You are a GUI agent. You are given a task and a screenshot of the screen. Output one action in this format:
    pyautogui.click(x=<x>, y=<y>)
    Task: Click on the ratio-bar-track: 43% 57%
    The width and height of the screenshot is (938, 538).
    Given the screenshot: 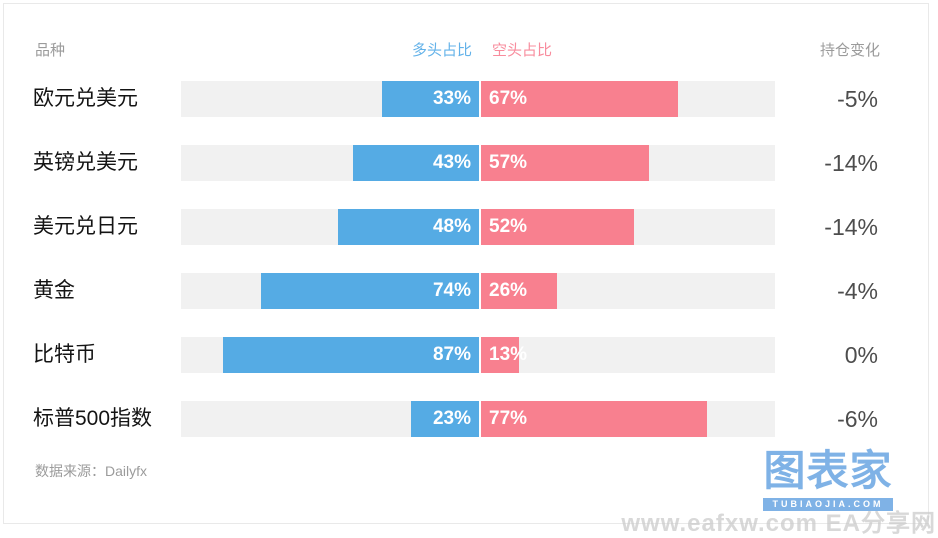 What is the action you would take?
    pyautogui.click(x=478, y=163)
    